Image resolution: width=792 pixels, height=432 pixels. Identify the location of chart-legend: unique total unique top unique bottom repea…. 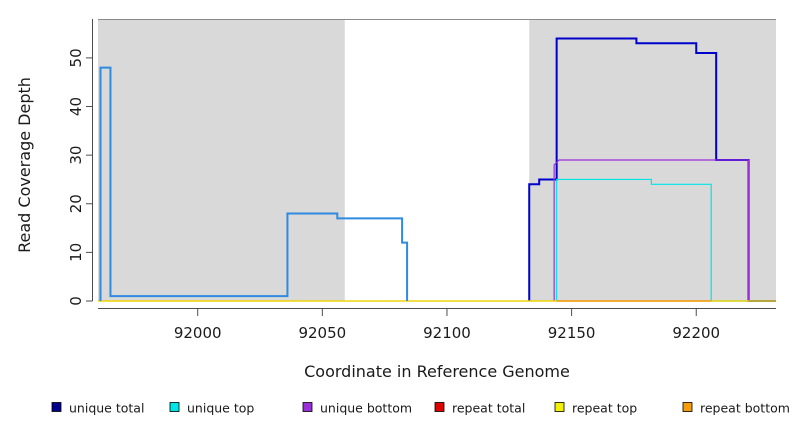
(420, 408).